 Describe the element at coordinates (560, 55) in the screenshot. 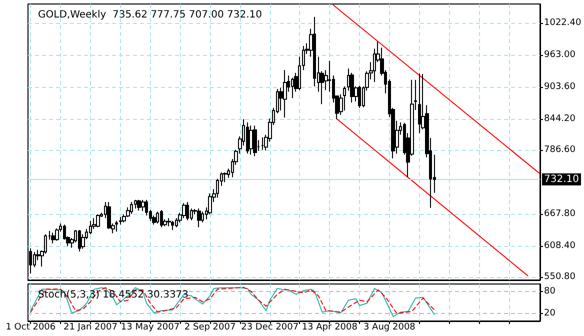

I see `y-tick-label: 963.00` at that location.